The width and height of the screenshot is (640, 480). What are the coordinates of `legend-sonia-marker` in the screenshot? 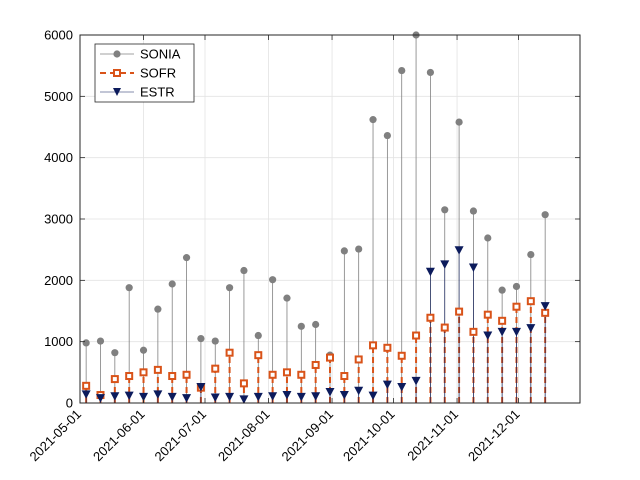 It's located at (117, 54).